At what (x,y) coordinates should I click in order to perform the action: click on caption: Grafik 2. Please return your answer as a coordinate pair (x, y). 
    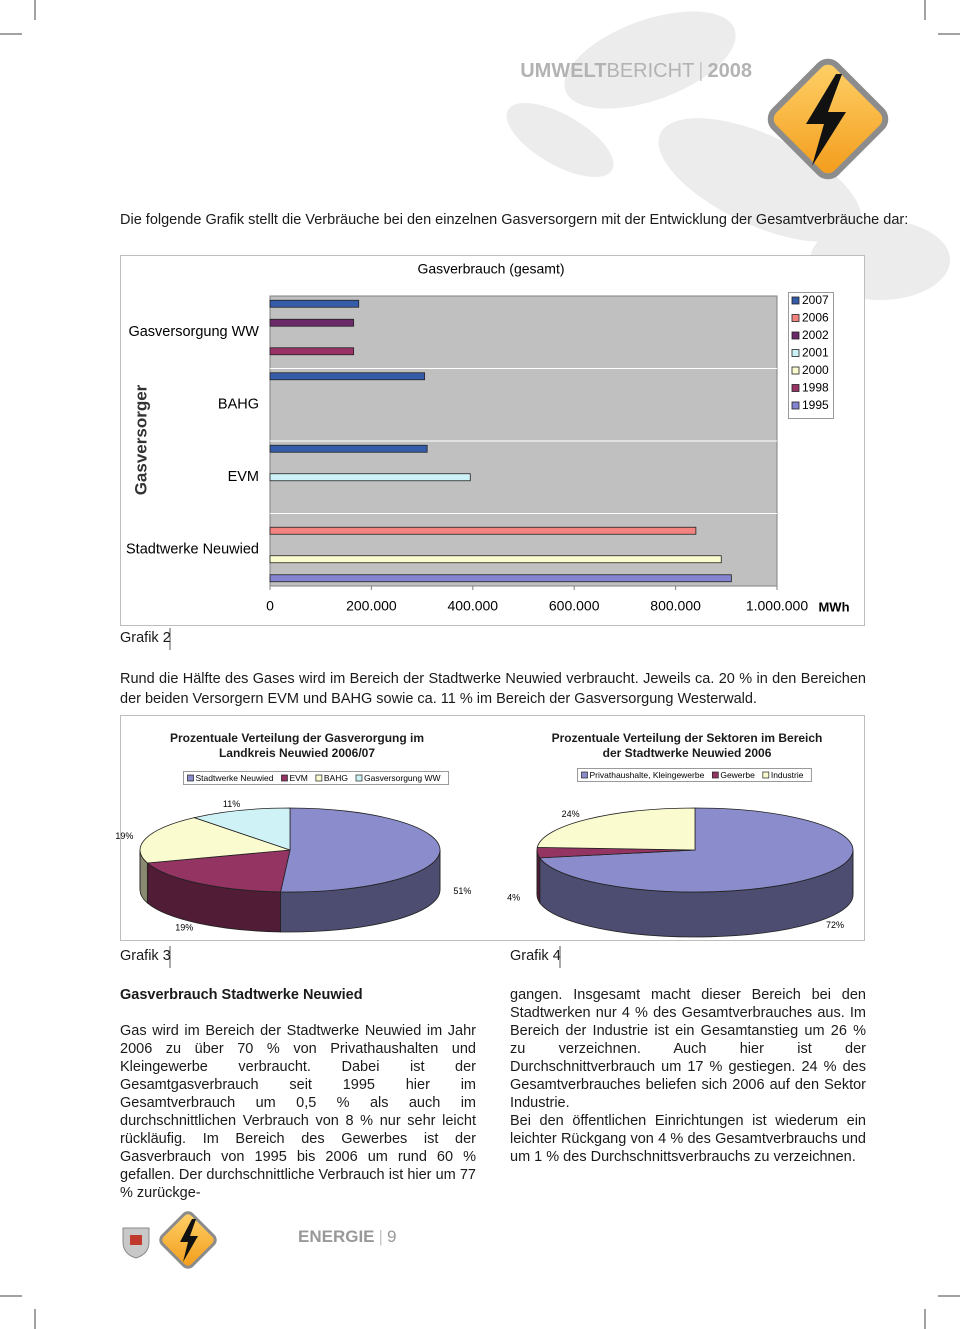
    Looking at the image, I should click on (145, 638).